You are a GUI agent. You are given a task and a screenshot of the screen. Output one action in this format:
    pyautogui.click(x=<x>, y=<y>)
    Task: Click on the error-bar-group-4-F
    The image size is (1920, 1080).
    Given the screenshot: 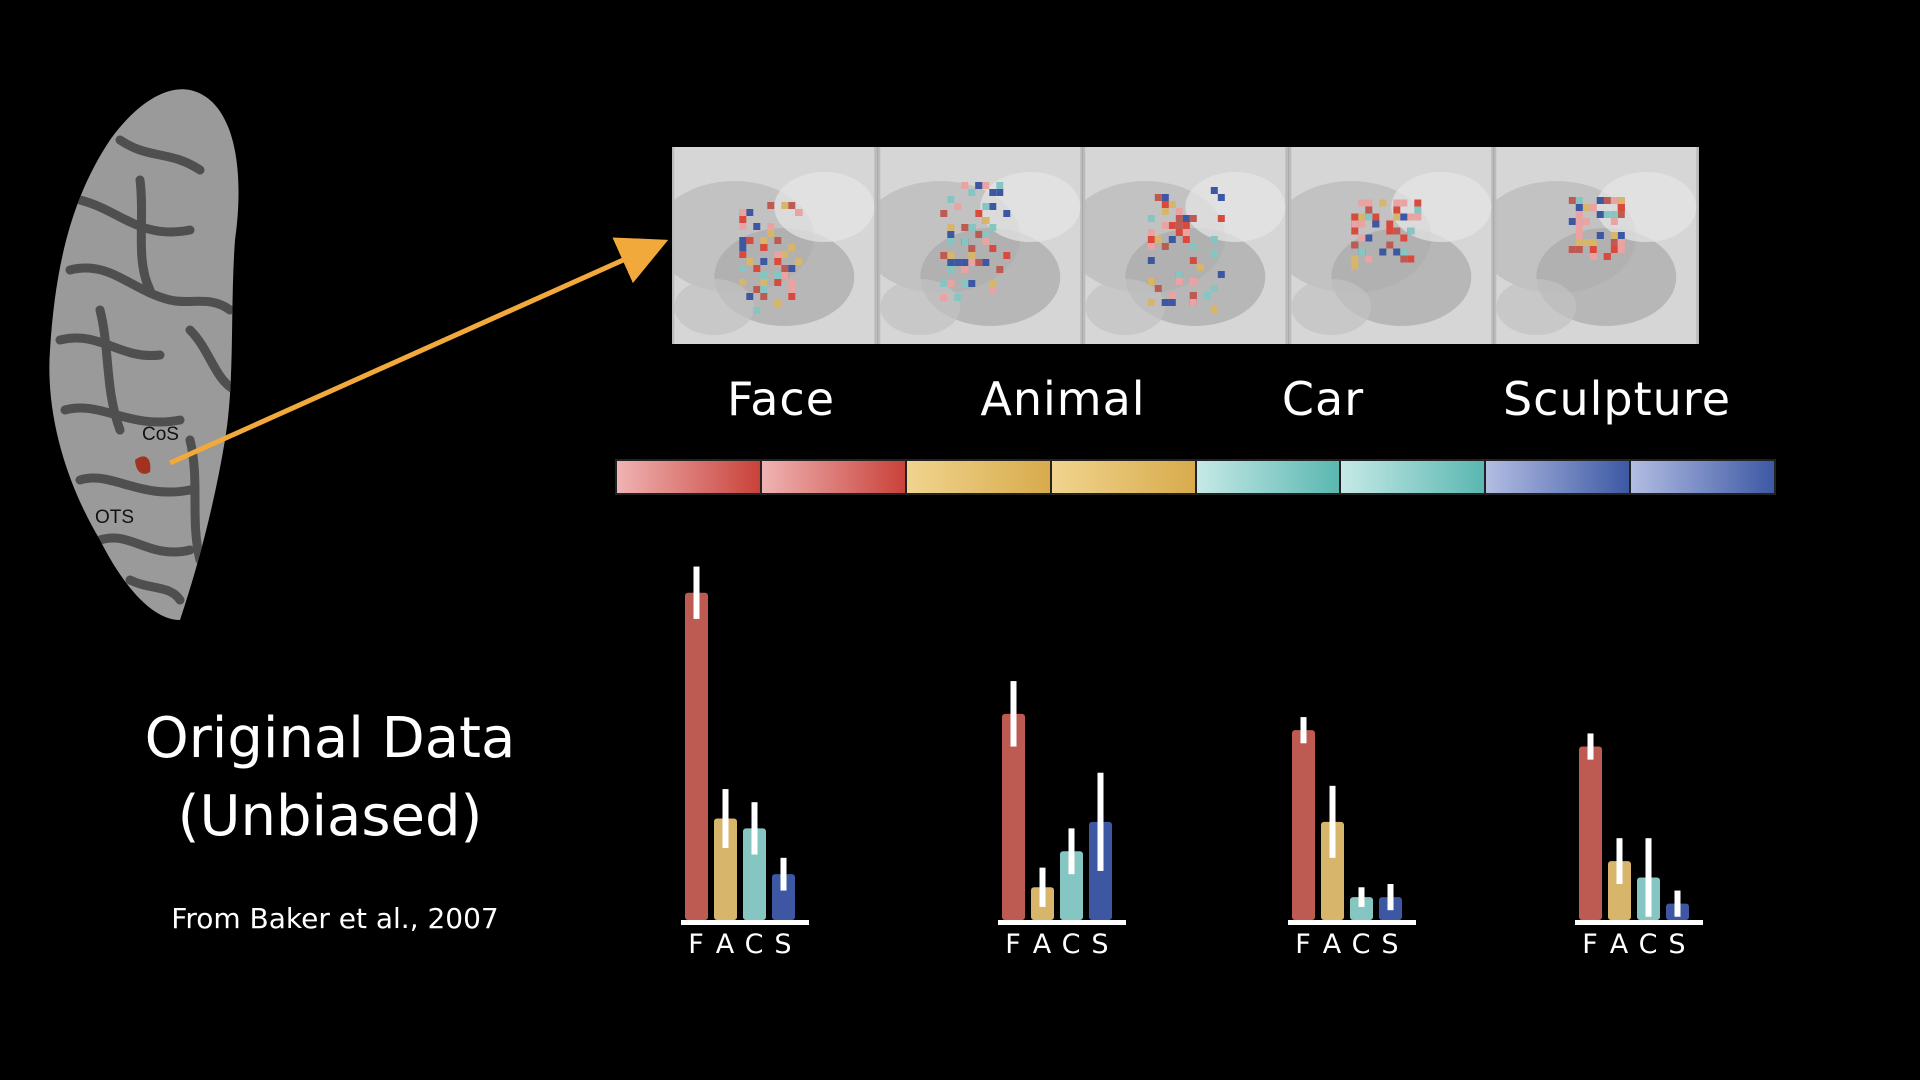 What is the action you would take?
    pyautogui.click(x=1590, y=746)
    